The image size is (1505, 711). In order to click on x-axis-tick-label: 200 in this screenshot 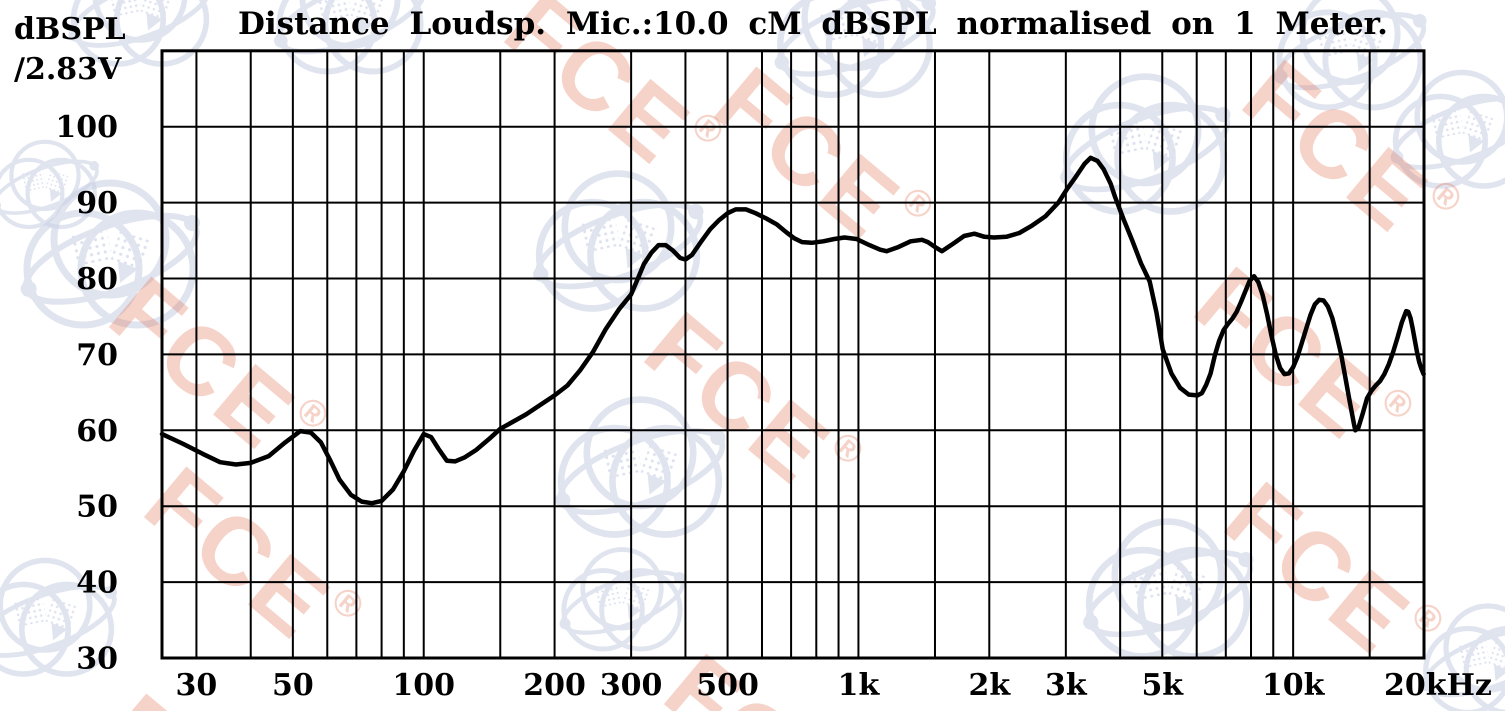, I will do `click(554, 685)`.